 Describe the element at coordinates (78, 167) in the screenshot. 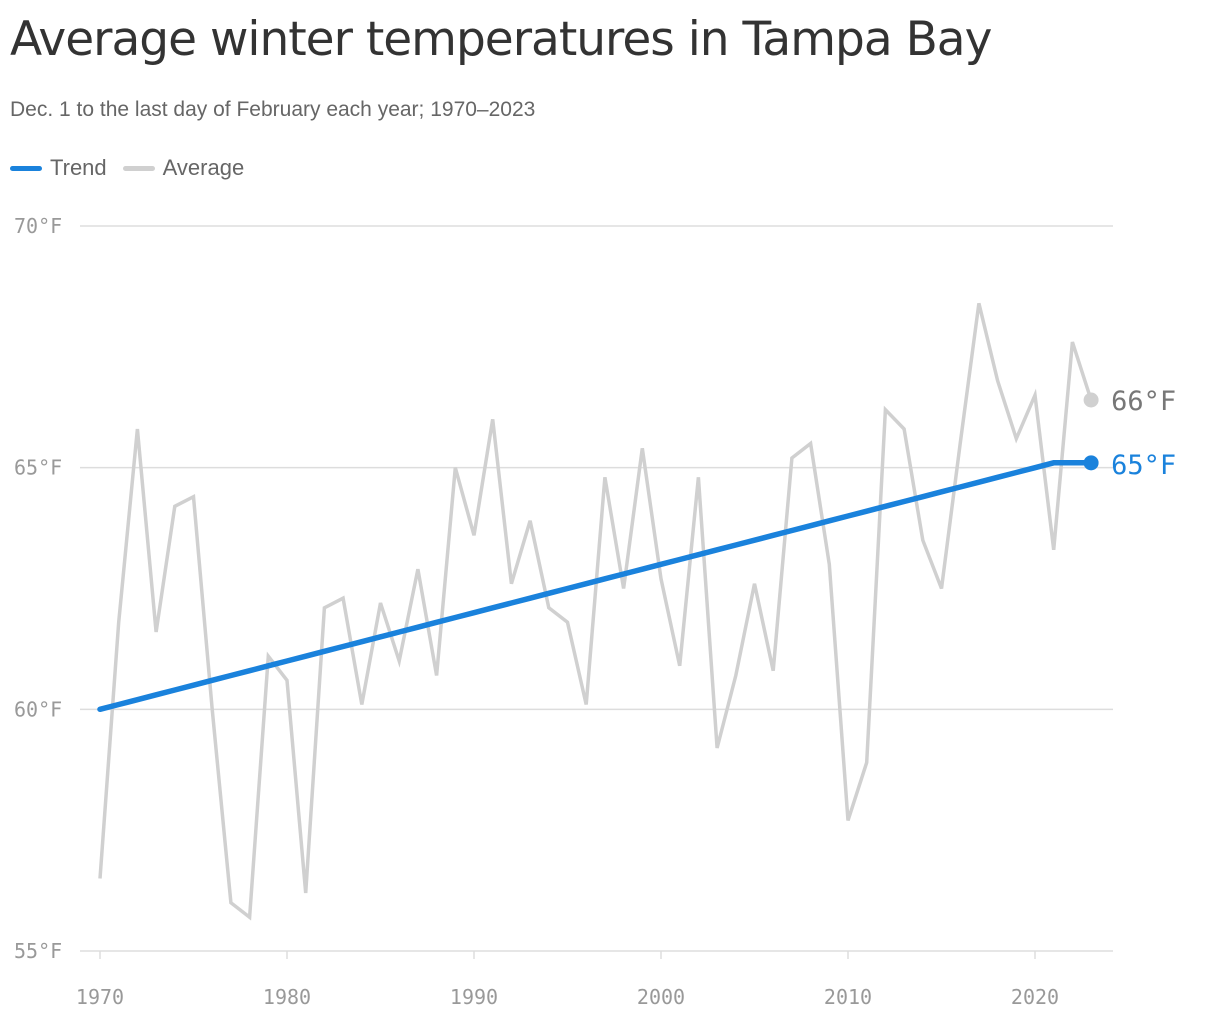

I see `legend-label-trend: Trend` at that location.